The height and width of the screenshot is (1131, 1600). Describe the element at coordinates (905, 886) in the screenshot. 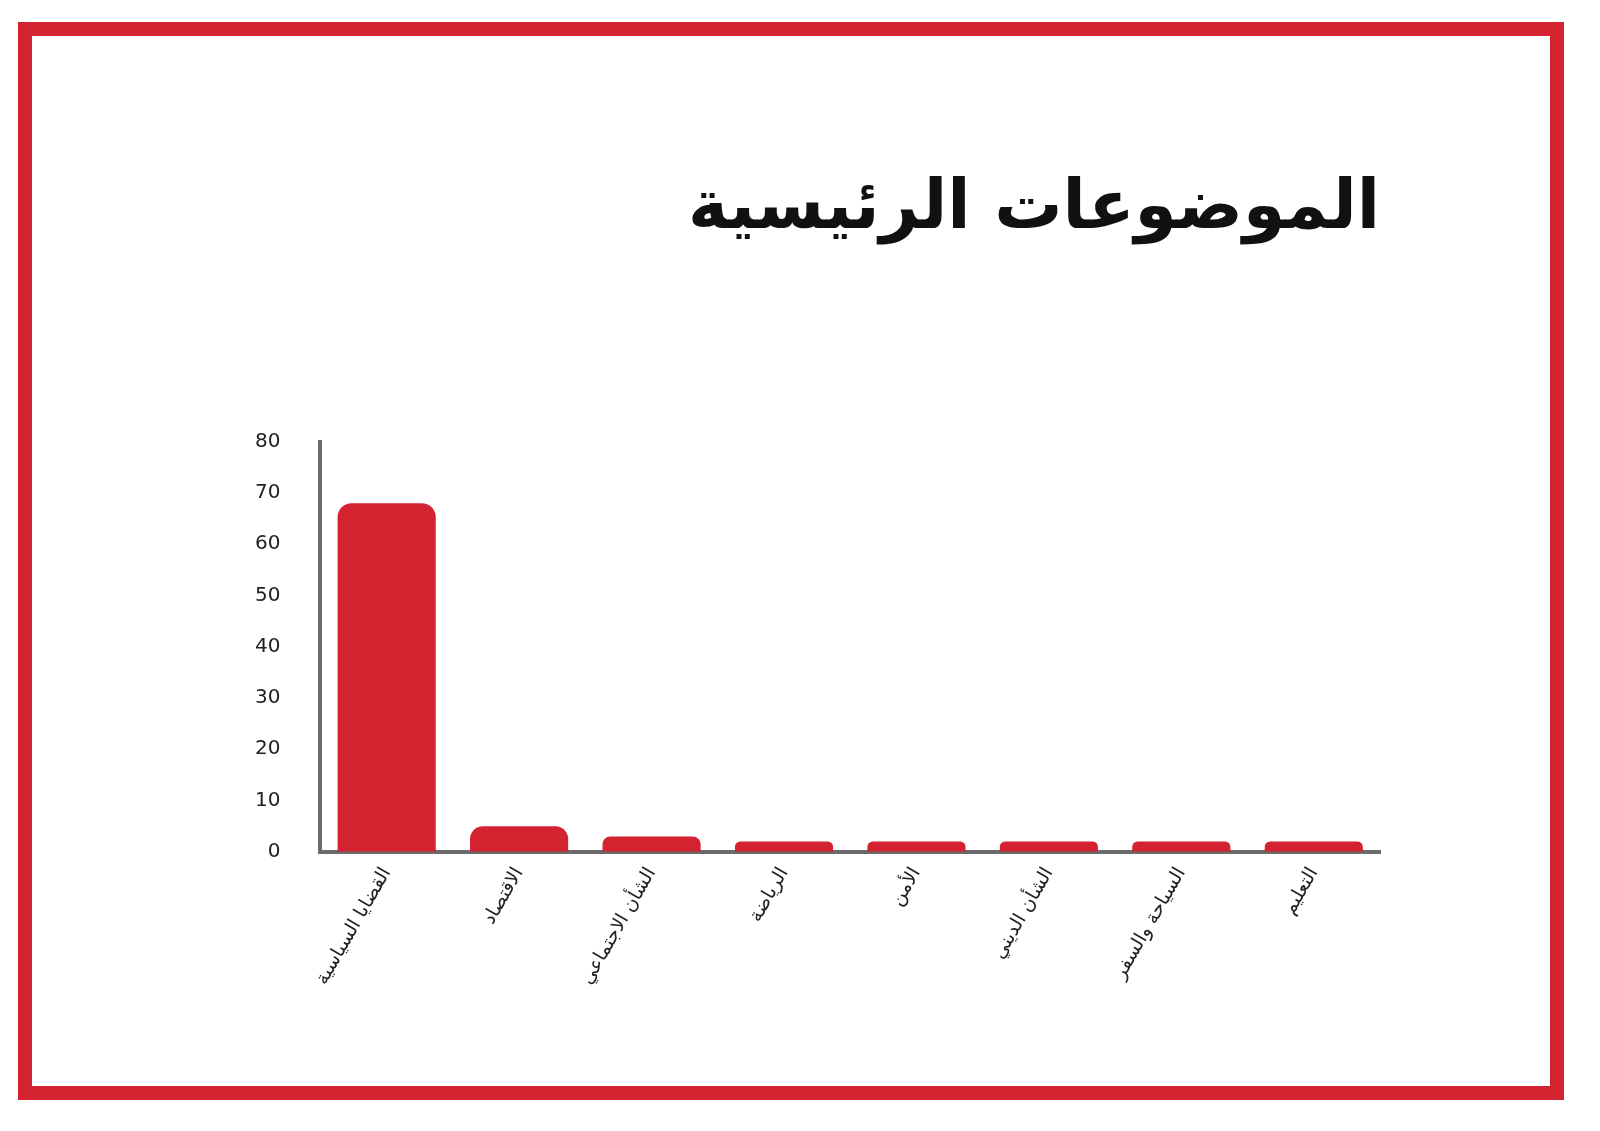

I see `x-tick-label: الأمن` at that location.